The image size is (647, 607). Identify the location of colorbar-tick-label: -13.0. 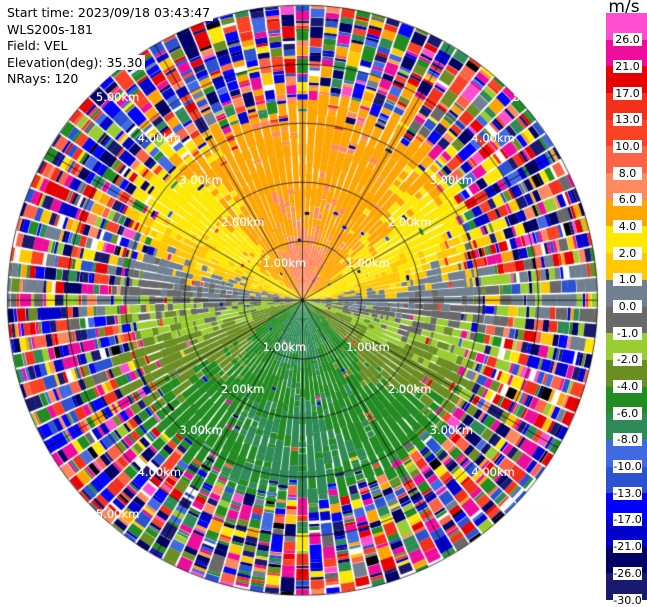
(627, 493).